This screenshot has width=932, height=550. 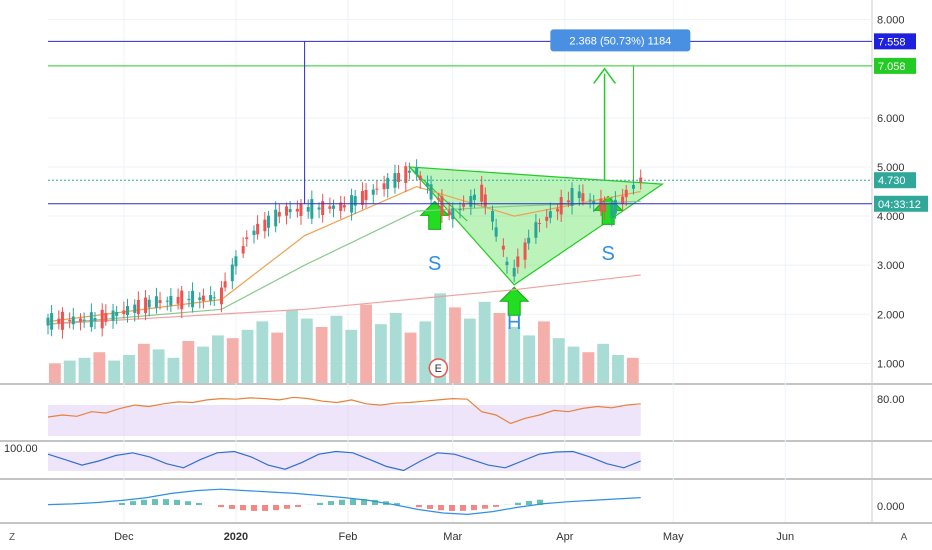 I want to click on target-arrowhead, so click(x=605, y=75).